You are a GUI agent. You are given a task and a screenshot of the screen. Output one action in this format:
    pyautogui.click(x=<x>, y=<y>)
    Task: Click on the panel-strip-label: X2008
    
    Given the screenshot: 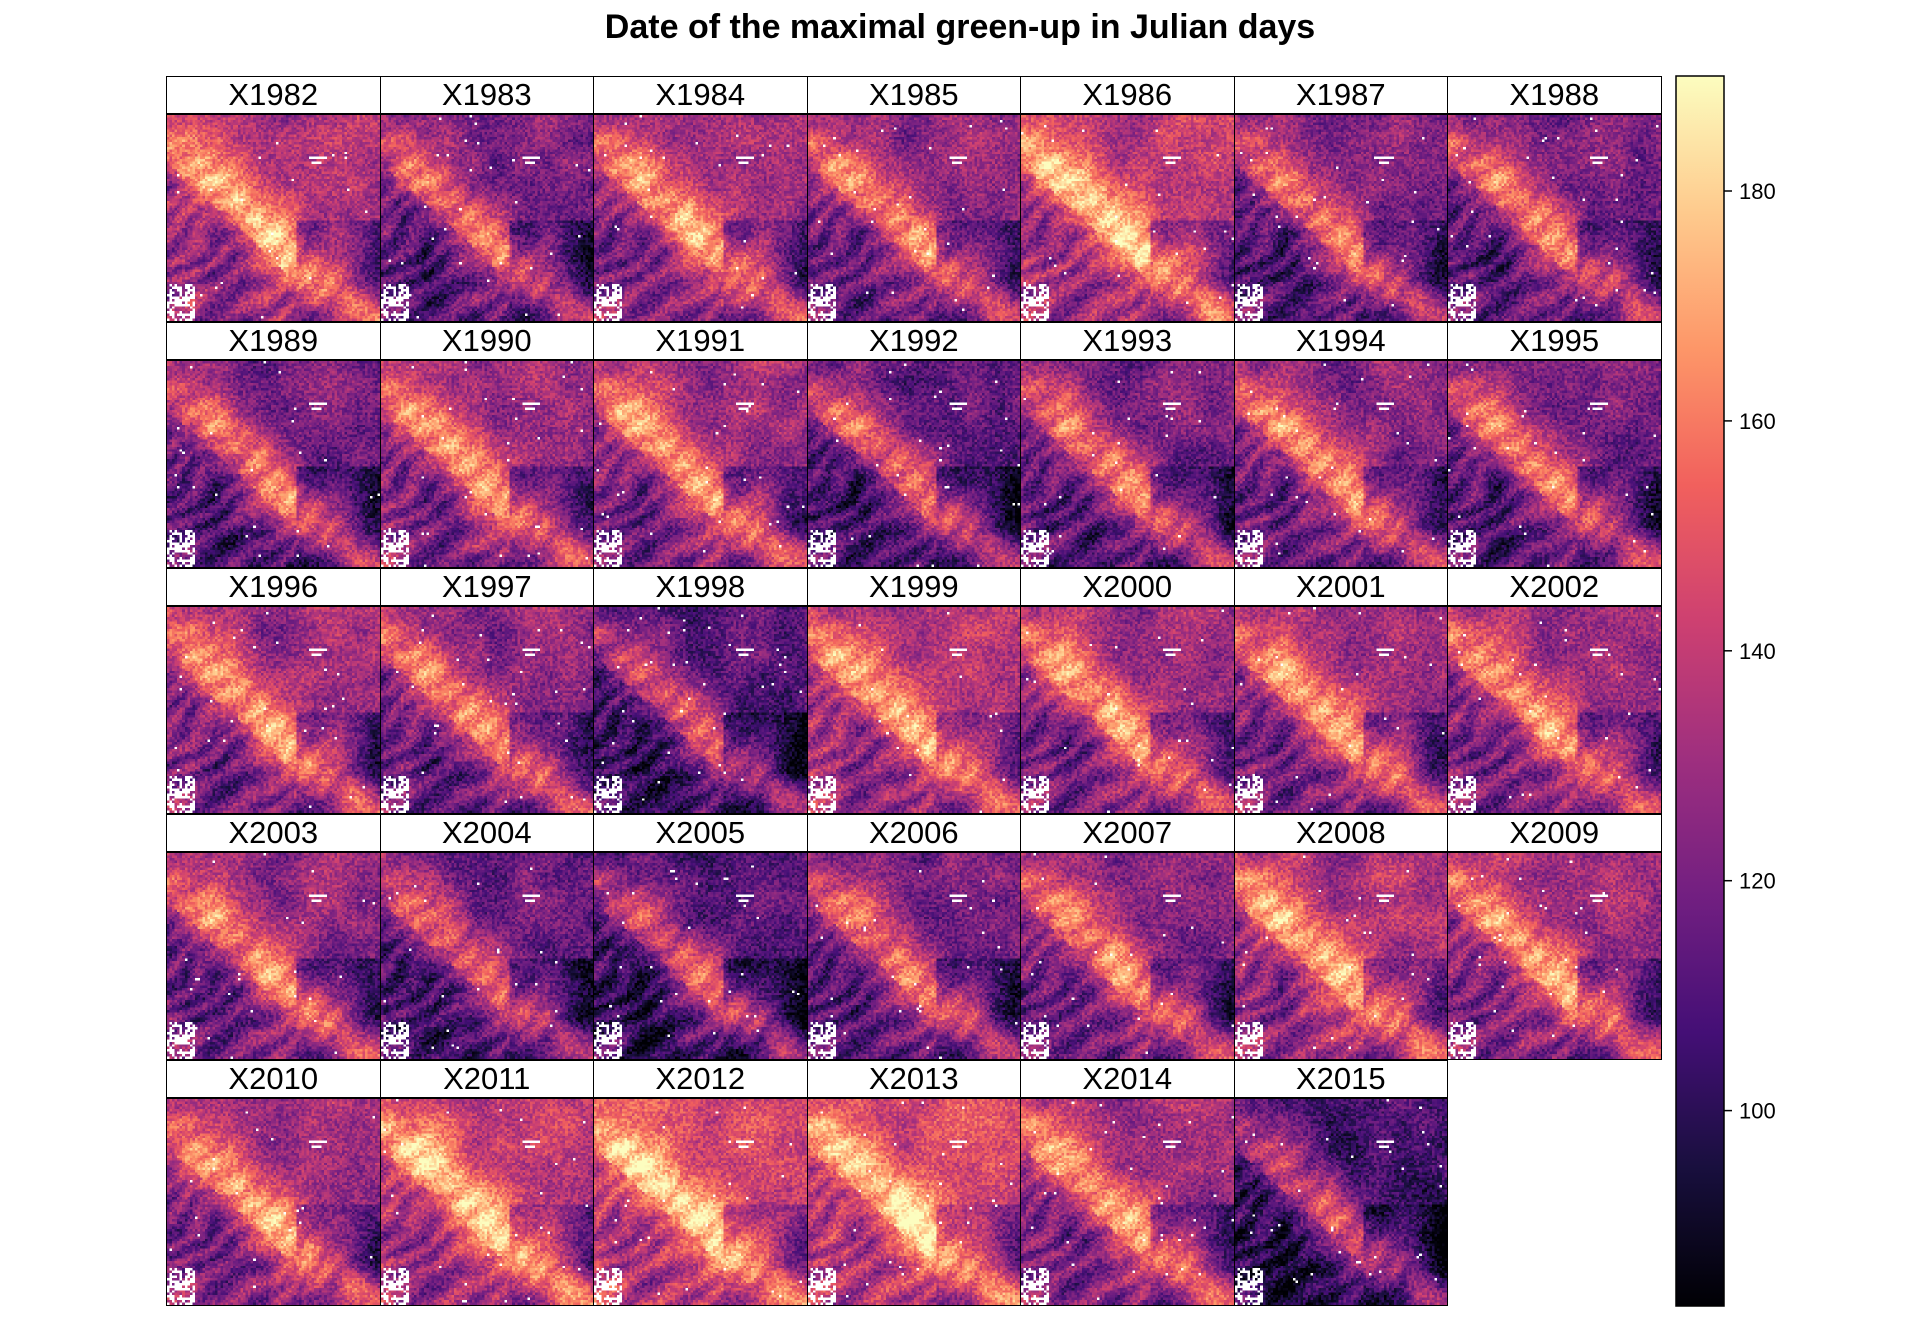 What is the action you would take?
    pyautogui.click(x=1340, y=833)
    